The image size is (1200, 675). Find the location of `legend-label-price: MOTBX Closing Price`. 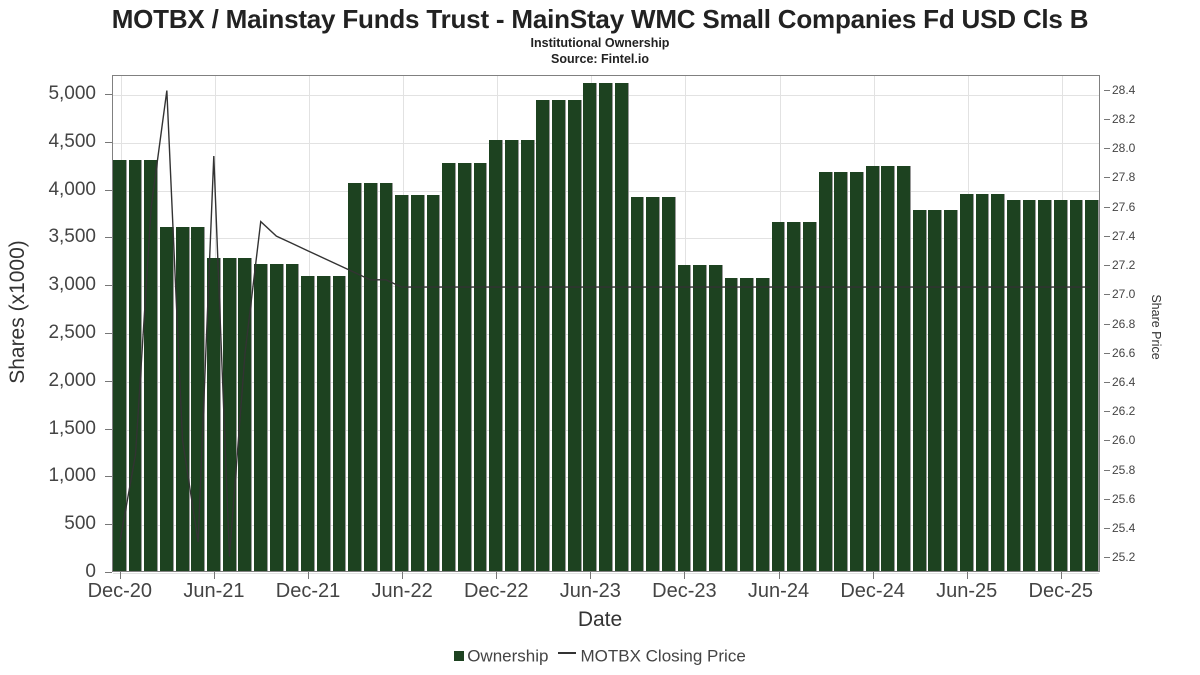

legend-label-price: MOTBX Closing Price is located at coordinates (663, 656).